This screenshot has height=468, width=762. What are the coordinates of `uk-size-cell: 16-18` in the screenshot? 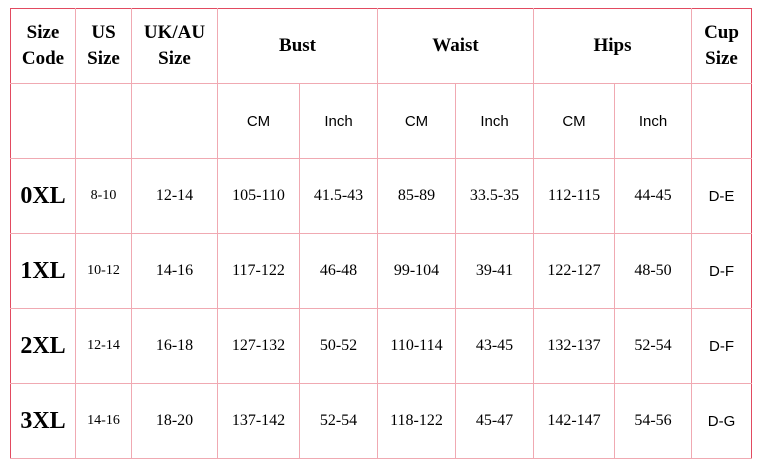 It's located at (174, 346).